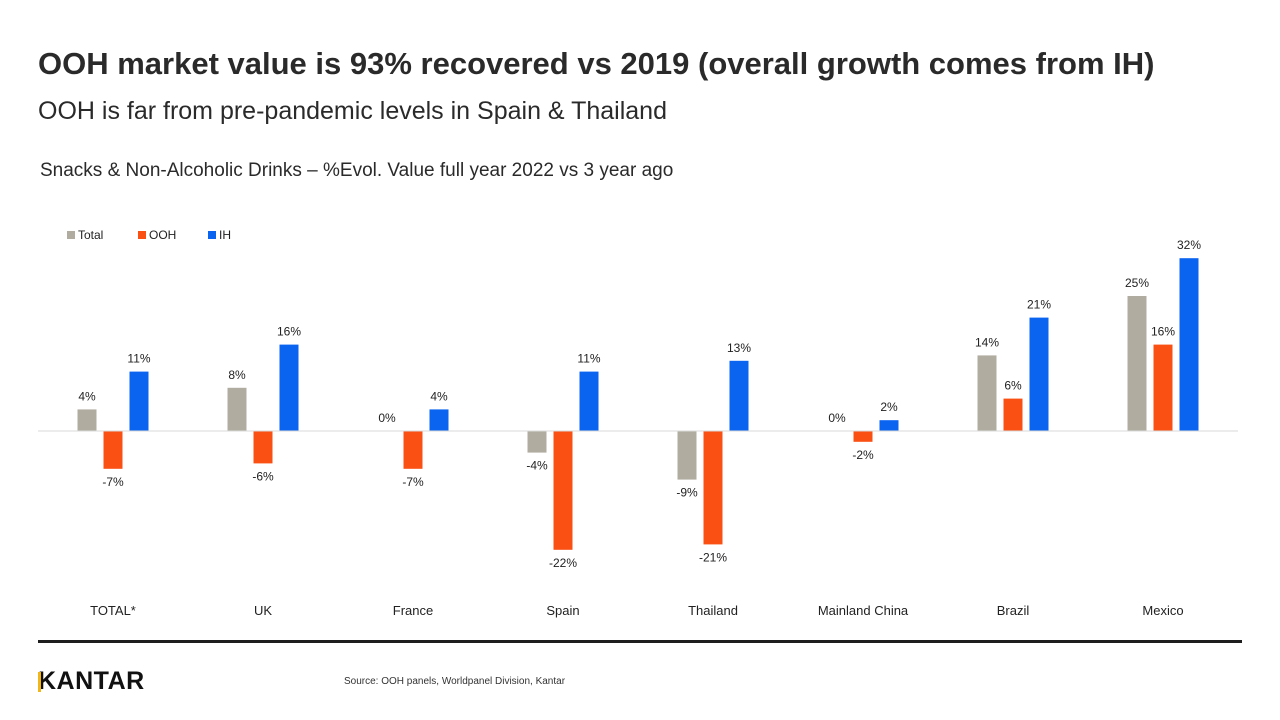 The height and width of the screenshot is (720, 1280). I want to click on legend-swatch-total, so click(71, 235).